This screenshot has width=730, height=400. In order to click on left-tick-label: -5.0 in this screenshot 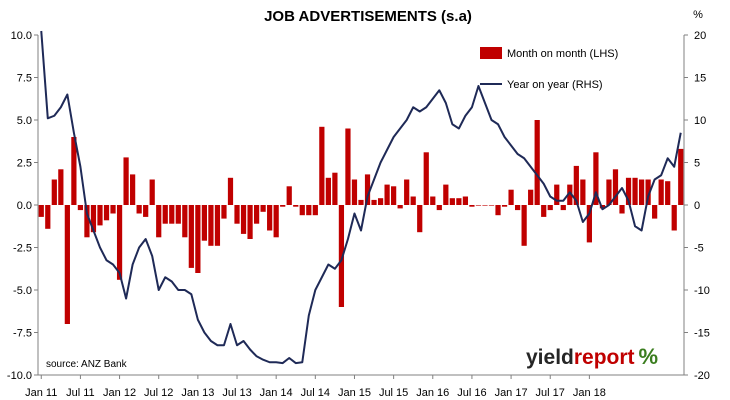, I will do `click(22, 291)`.